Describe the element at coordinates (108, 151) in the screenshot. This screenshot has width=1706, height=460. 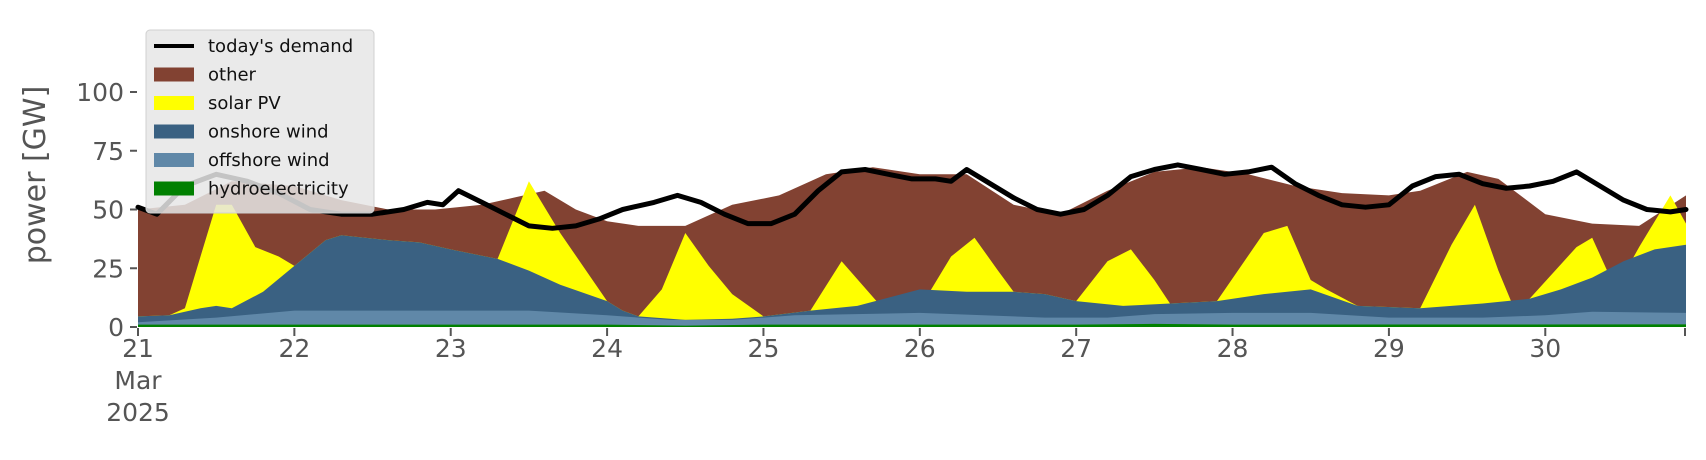
I see `y-tick-label-75: 75` at that location.